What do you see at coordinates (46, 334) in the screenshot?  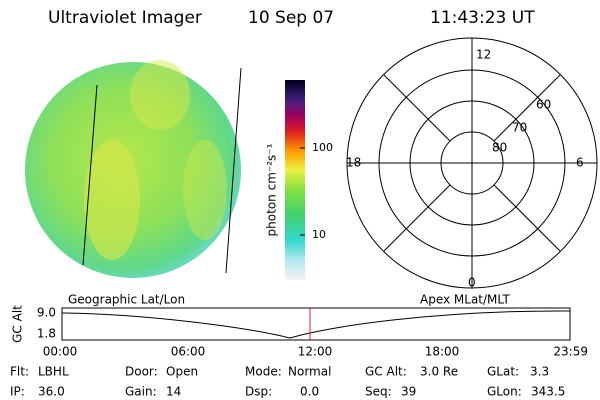 I see `timeline-y-tick: 1.8` at bounding box center [46, 334].